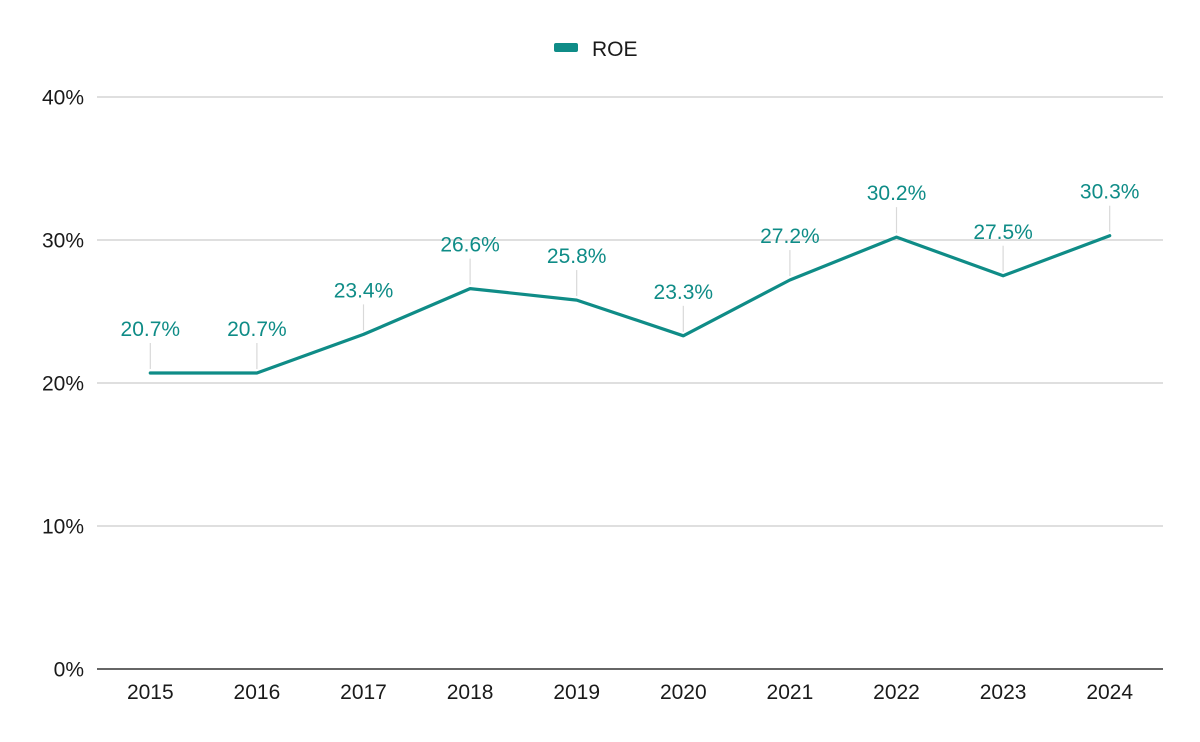 The width and height of the screenshot is (1200, 742). Describe the element at coordinates (1003, 232) in the screenshot. I see `data-label: 27.5%` at that location.